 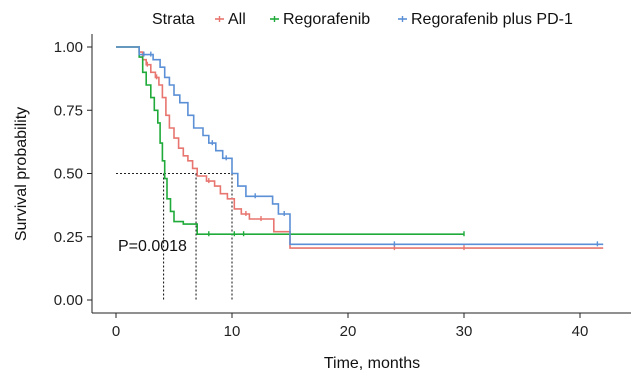 What do you see at coordinates (68, 300) in the screenshot?
I see `y-tick-label: 0.00` at bounding box center [68, 300].